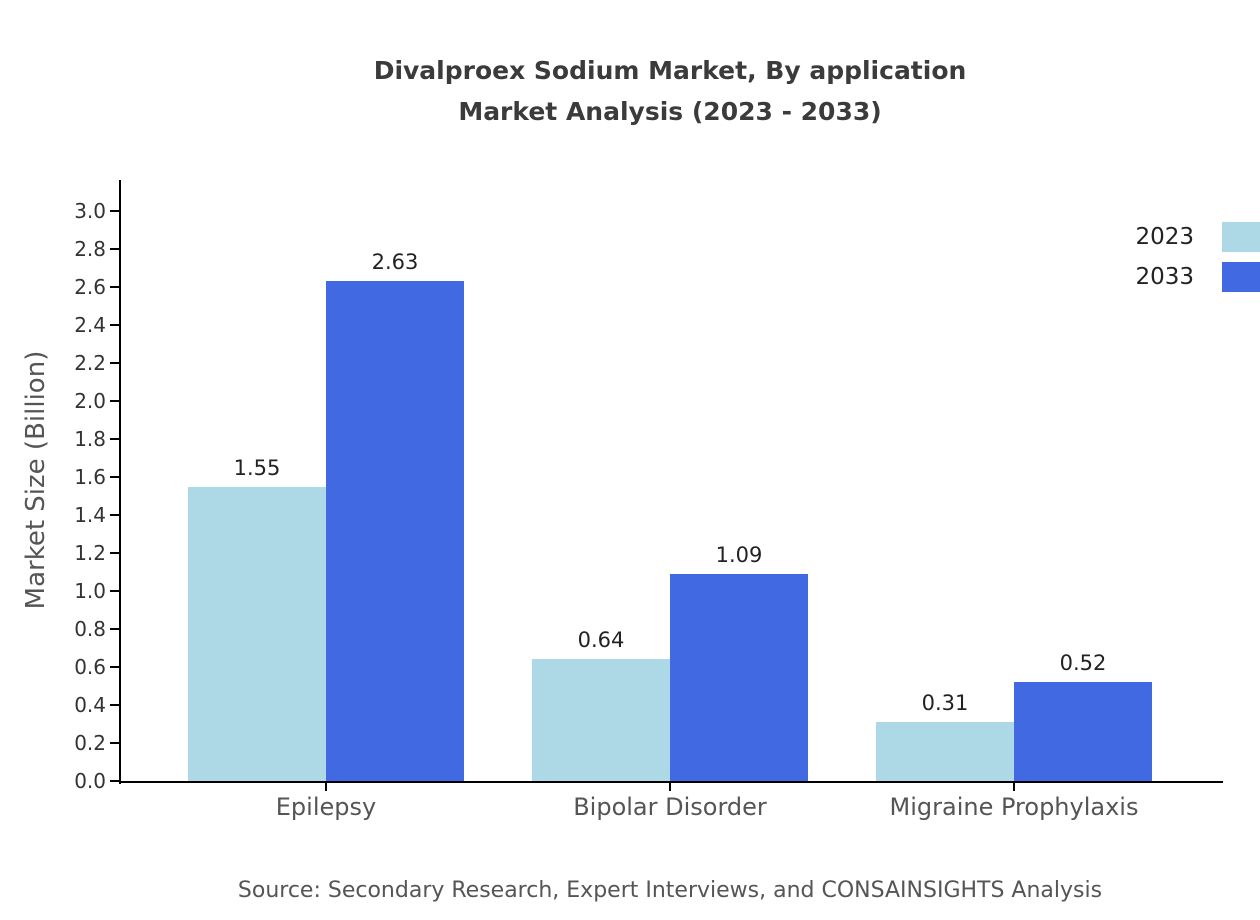 This screenshot has height=920, width=1260. Describe the element at coordinates (670, 70) in the screenshot. I see `chart-title-line1: Divalproex Sodium Market, By application` at that location.